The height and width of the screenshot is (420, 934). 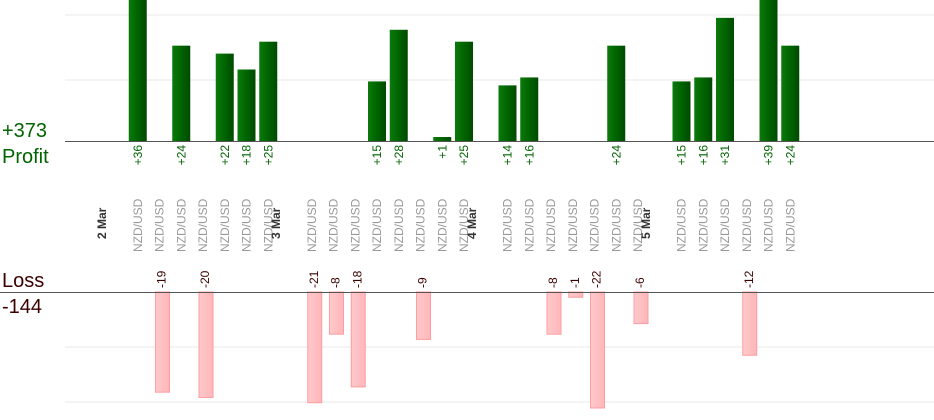 I want to click on profit-value-label: +1, so click(x=442, y=152).